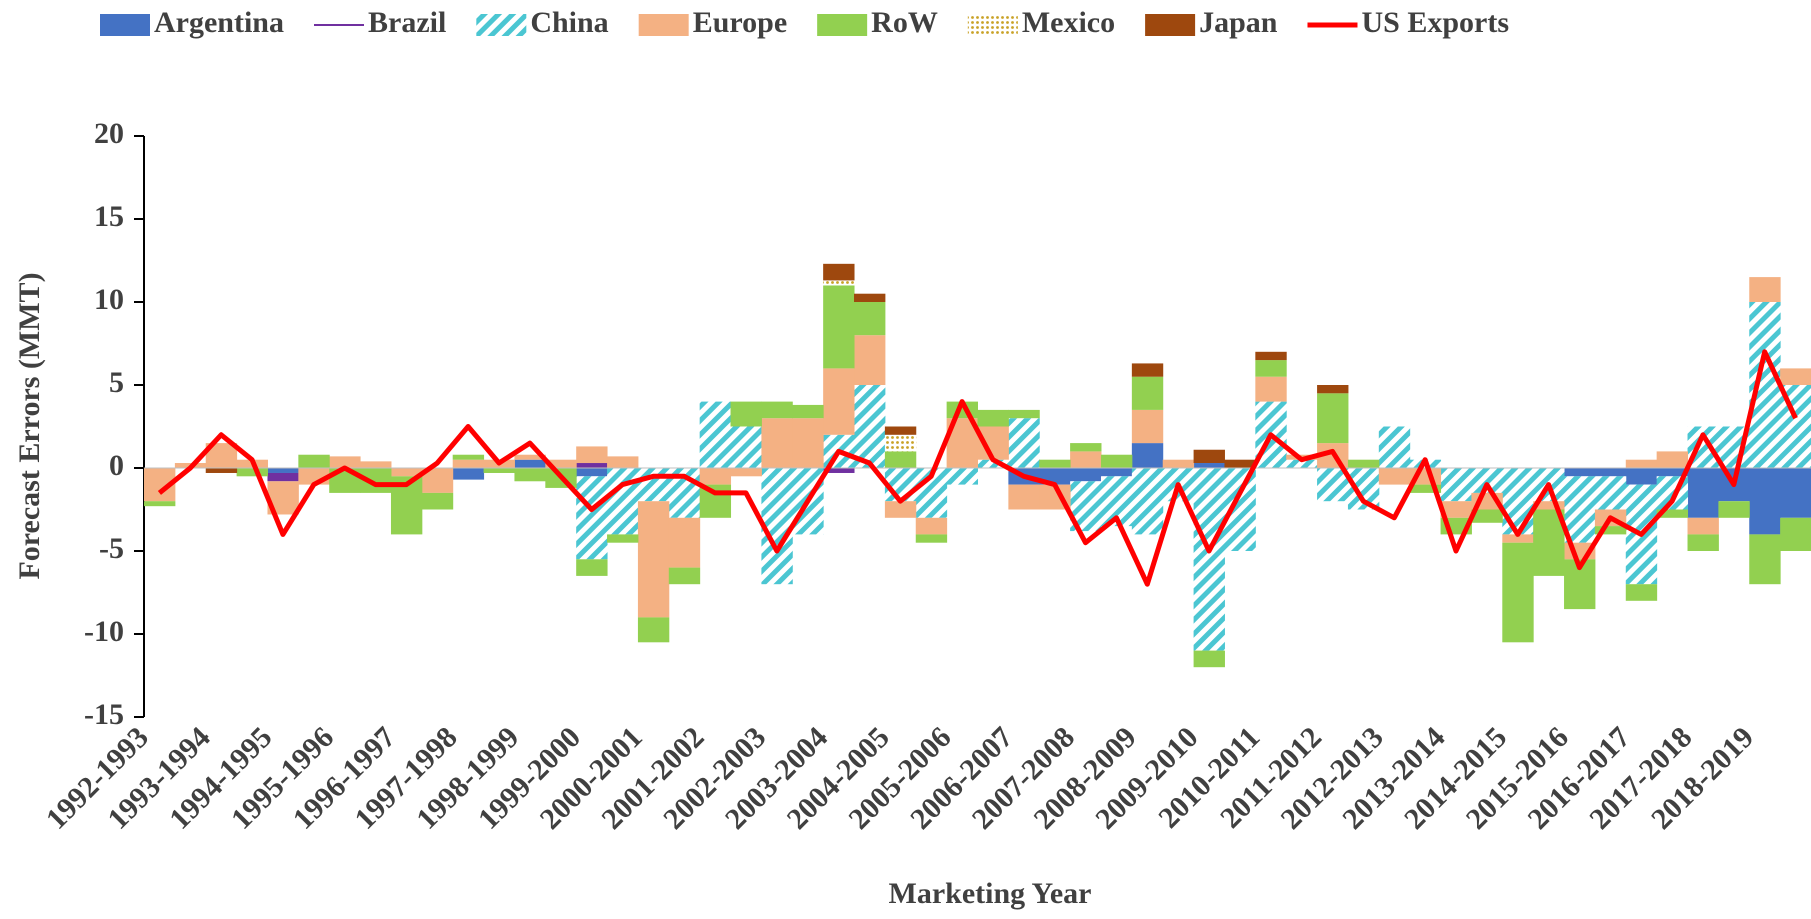  Describe the element at coordinates (1068, 22) in the screenshot. I see `legend-label: Mexico` at that location.